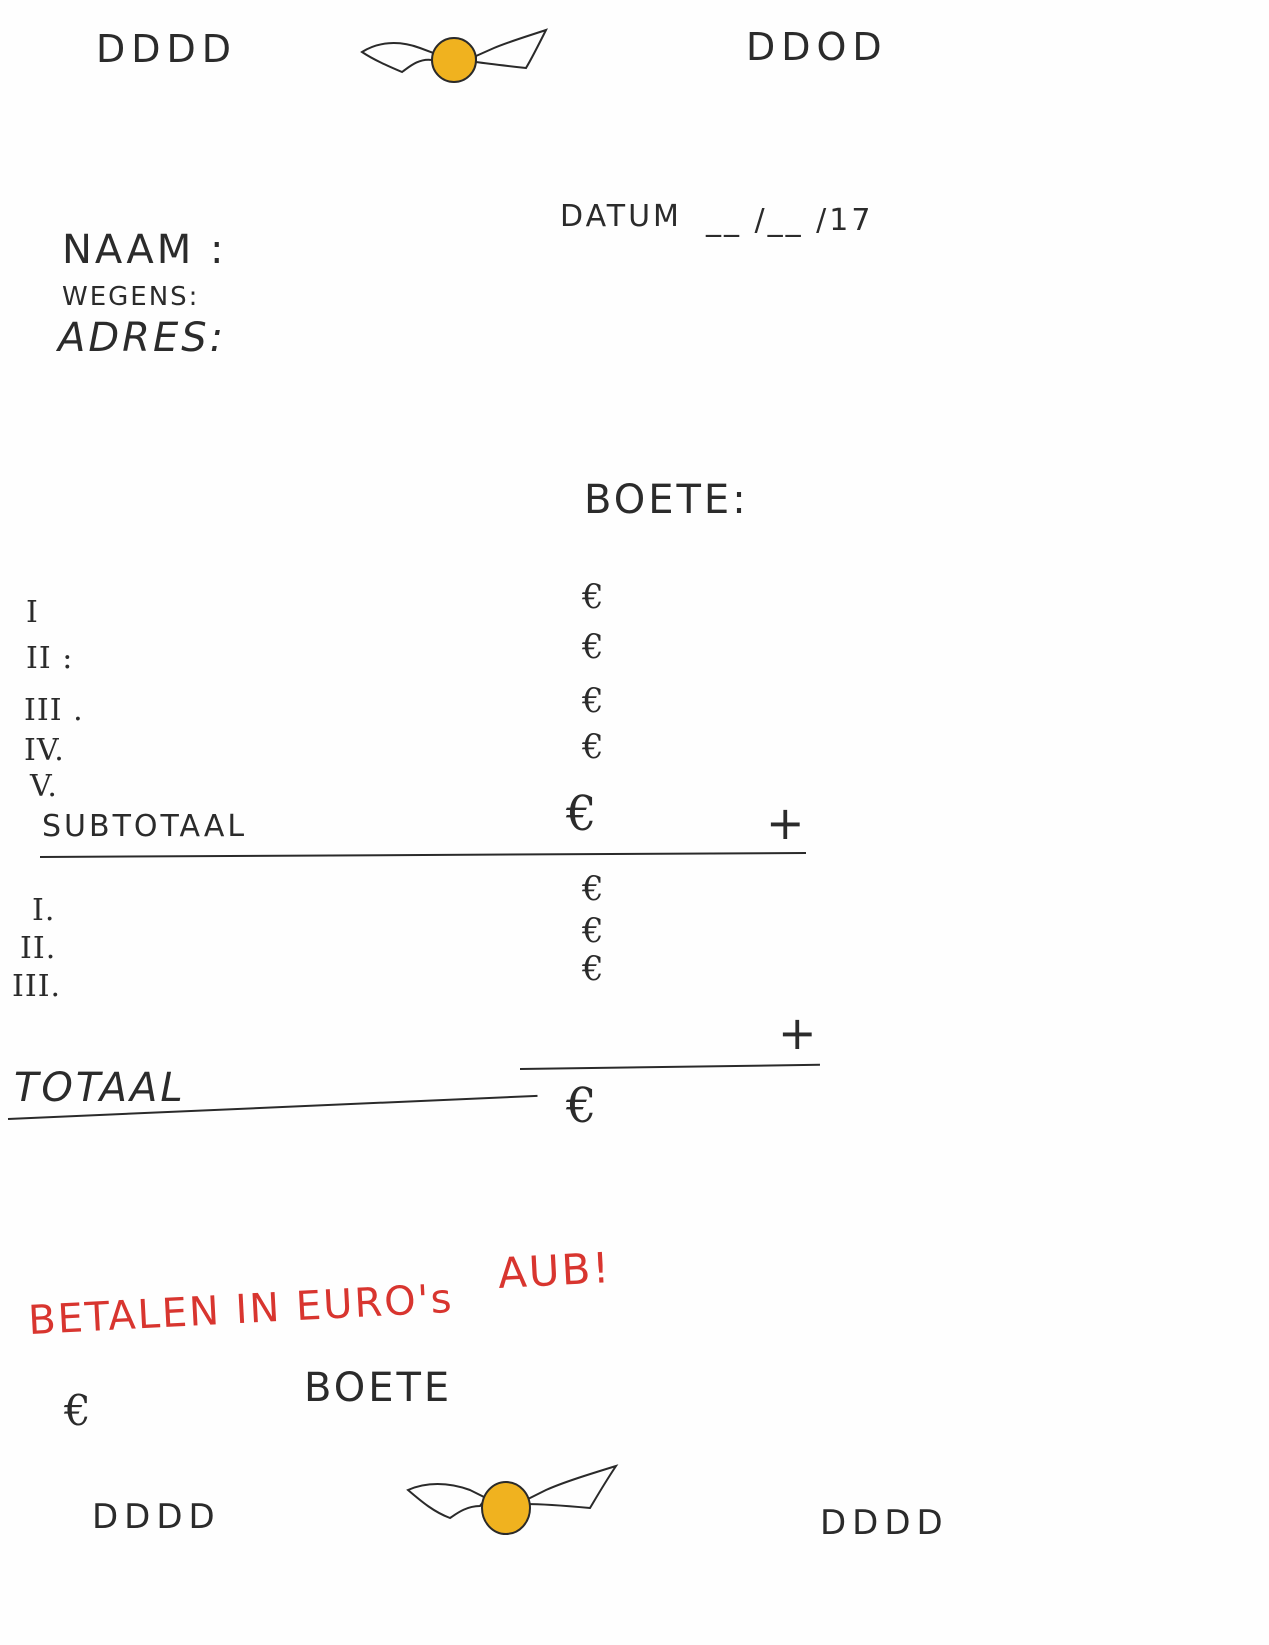 Image resolution: width=1269 pixels, height=1645 pixels. I want to click on fine-row-4-numeral: IV., so click(44, 750).